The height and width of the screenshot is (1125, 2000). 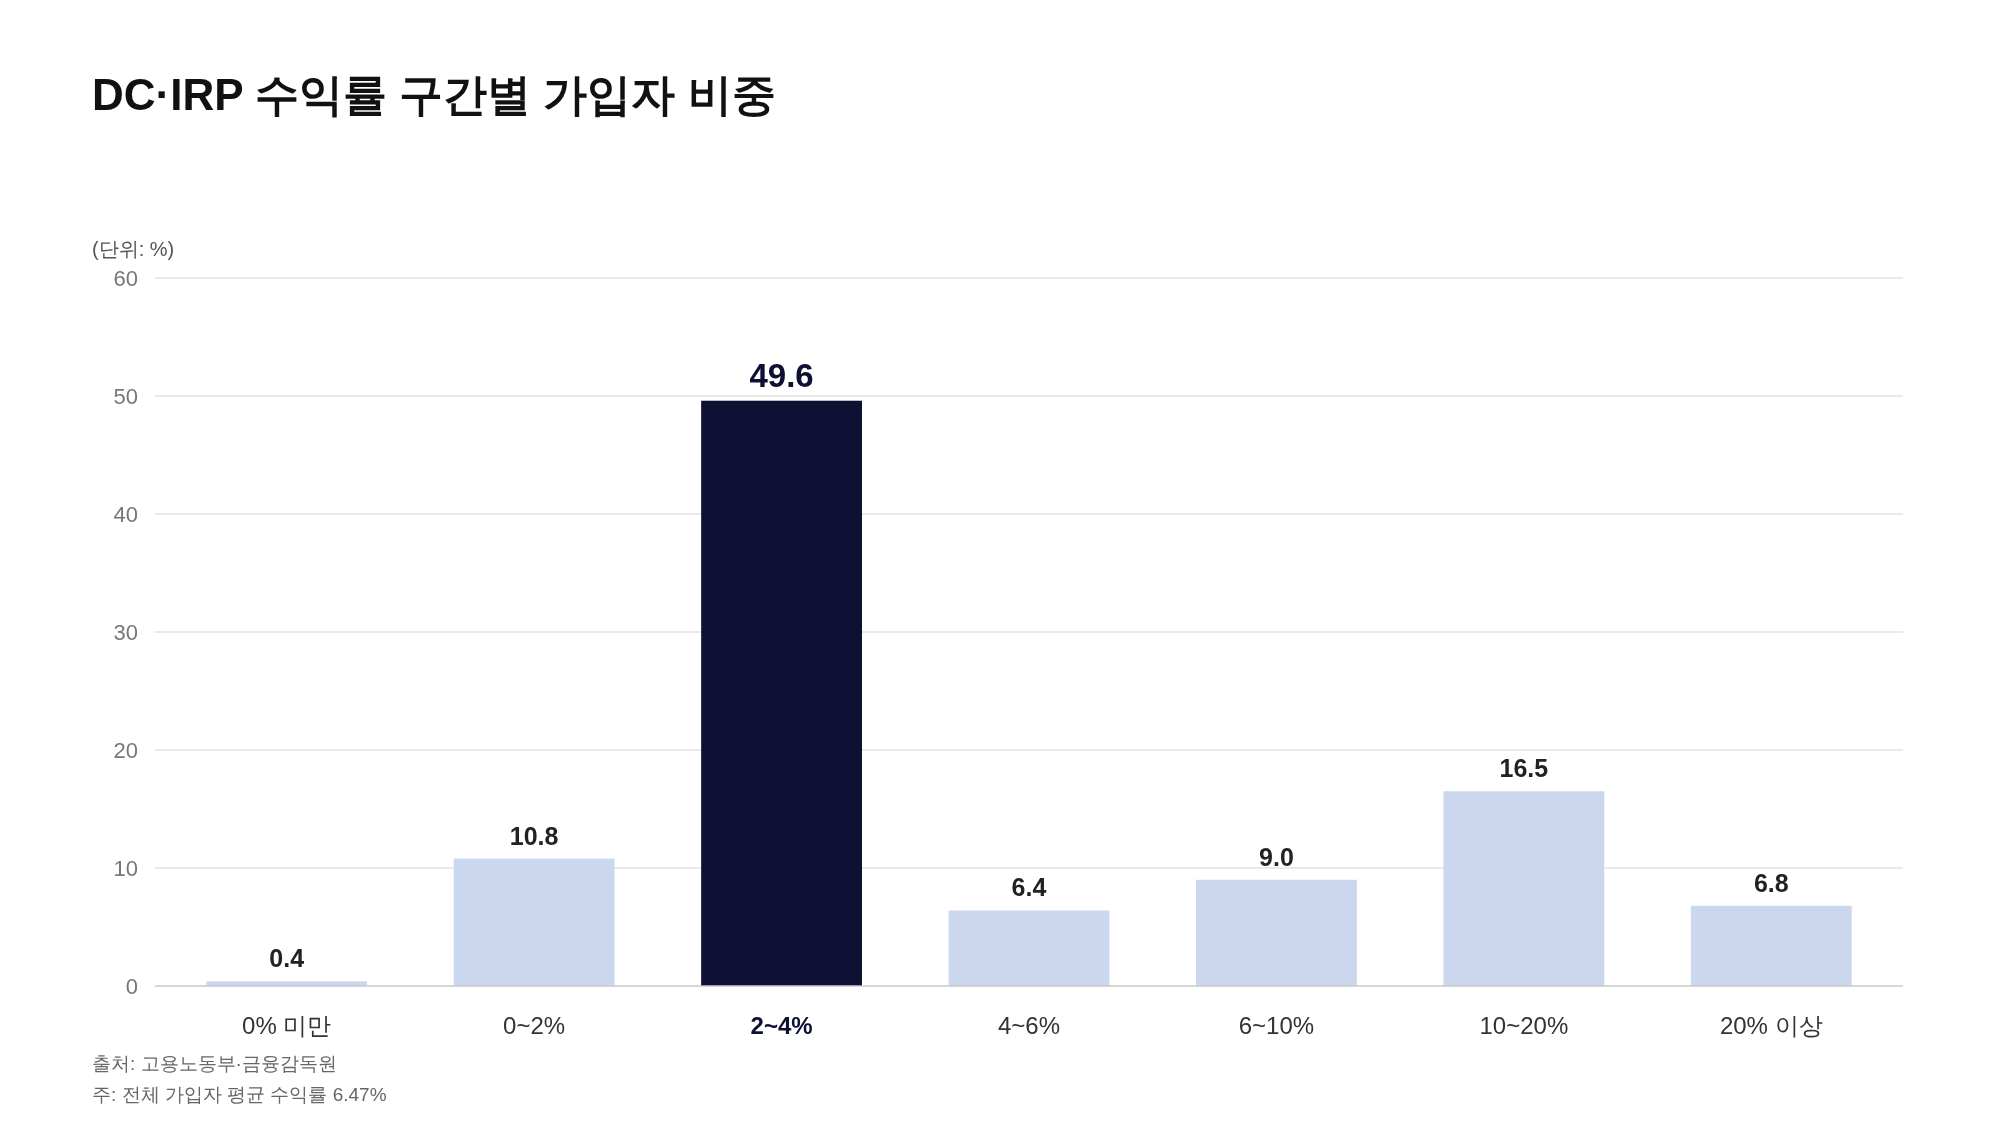 What do you see at coordinates (125, 396) in the screenshot?
I see `y-tick-label: 50` at bounding box center [125, 396].